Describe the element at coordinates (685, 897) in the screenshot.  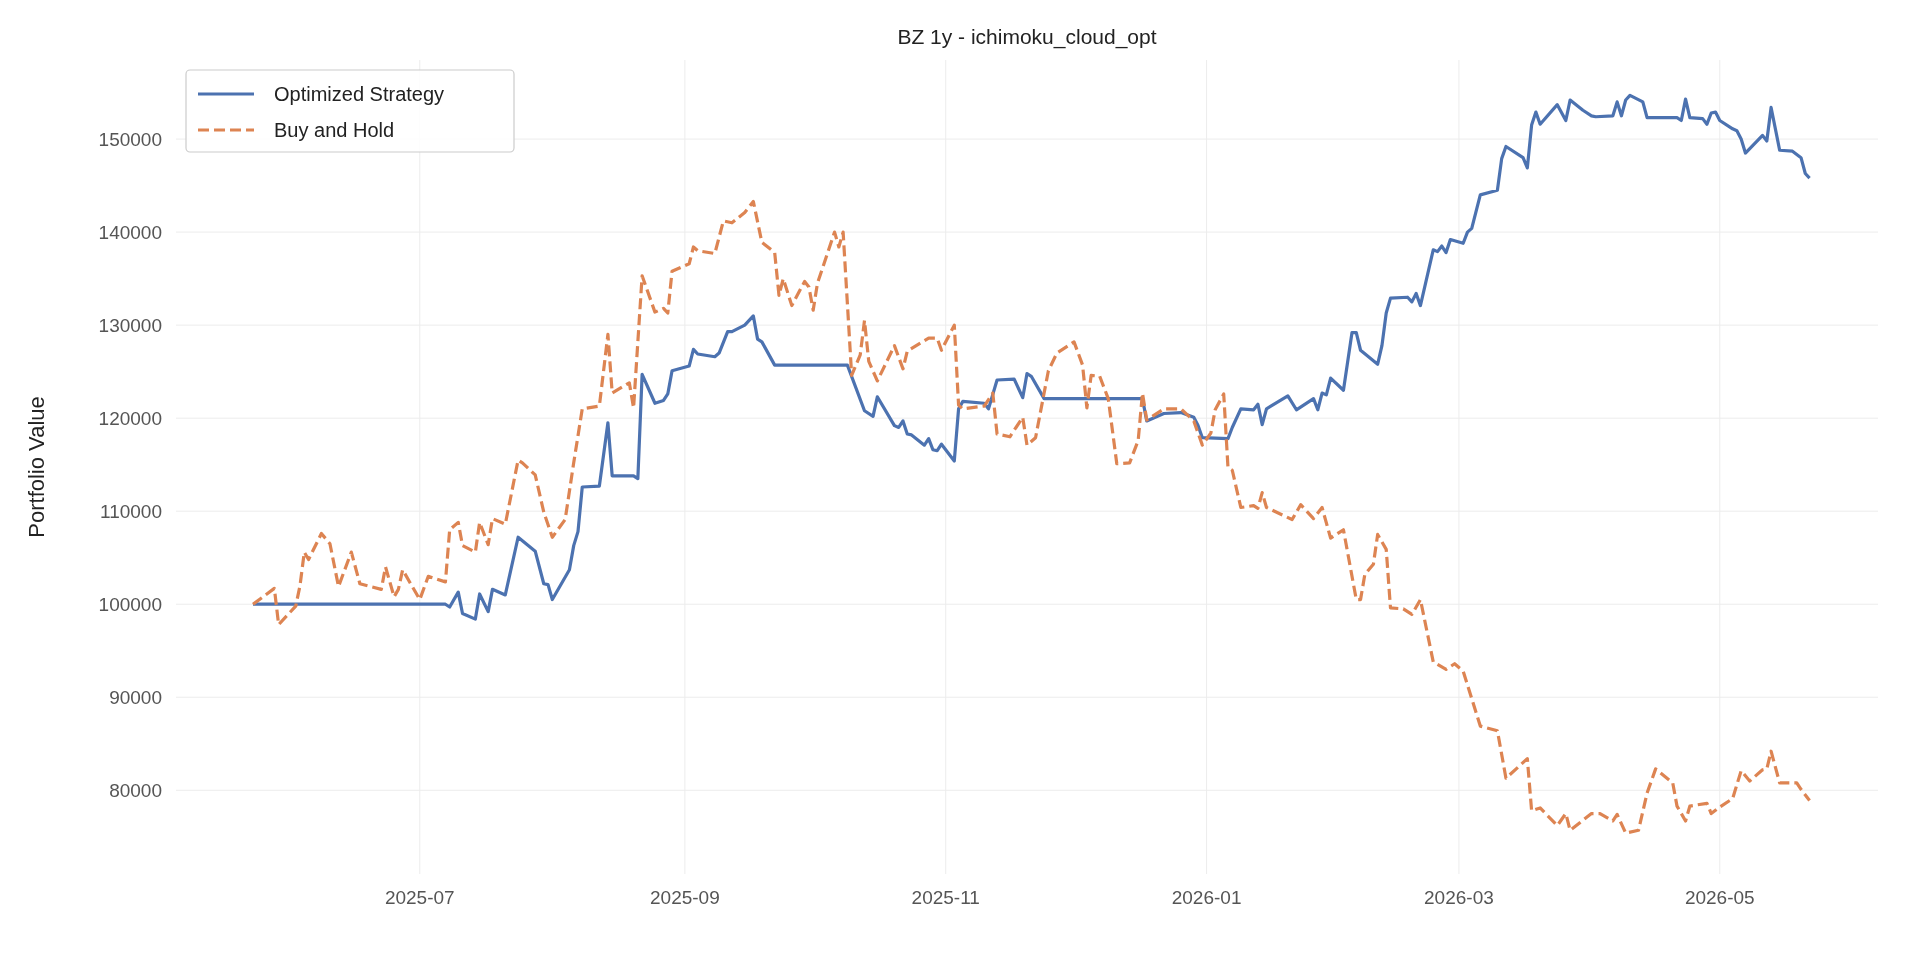
I see `x-tick-label: 2025-09` at that location.